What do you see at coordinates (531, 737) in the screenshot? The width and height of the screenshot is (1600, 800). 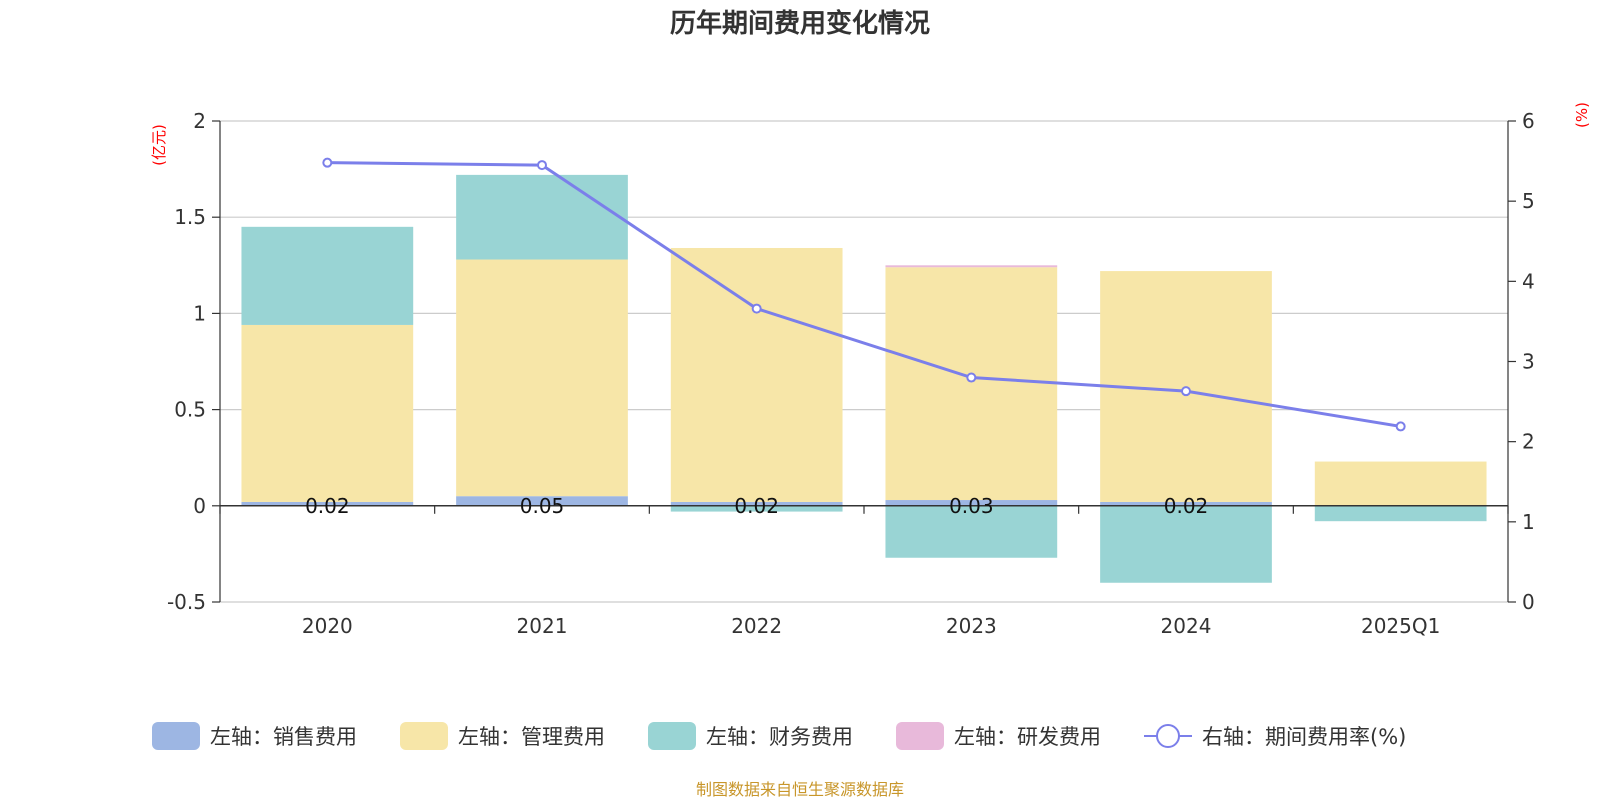 I see `legend-label: 左轴：管理费用` at bounding box center [531, 737].